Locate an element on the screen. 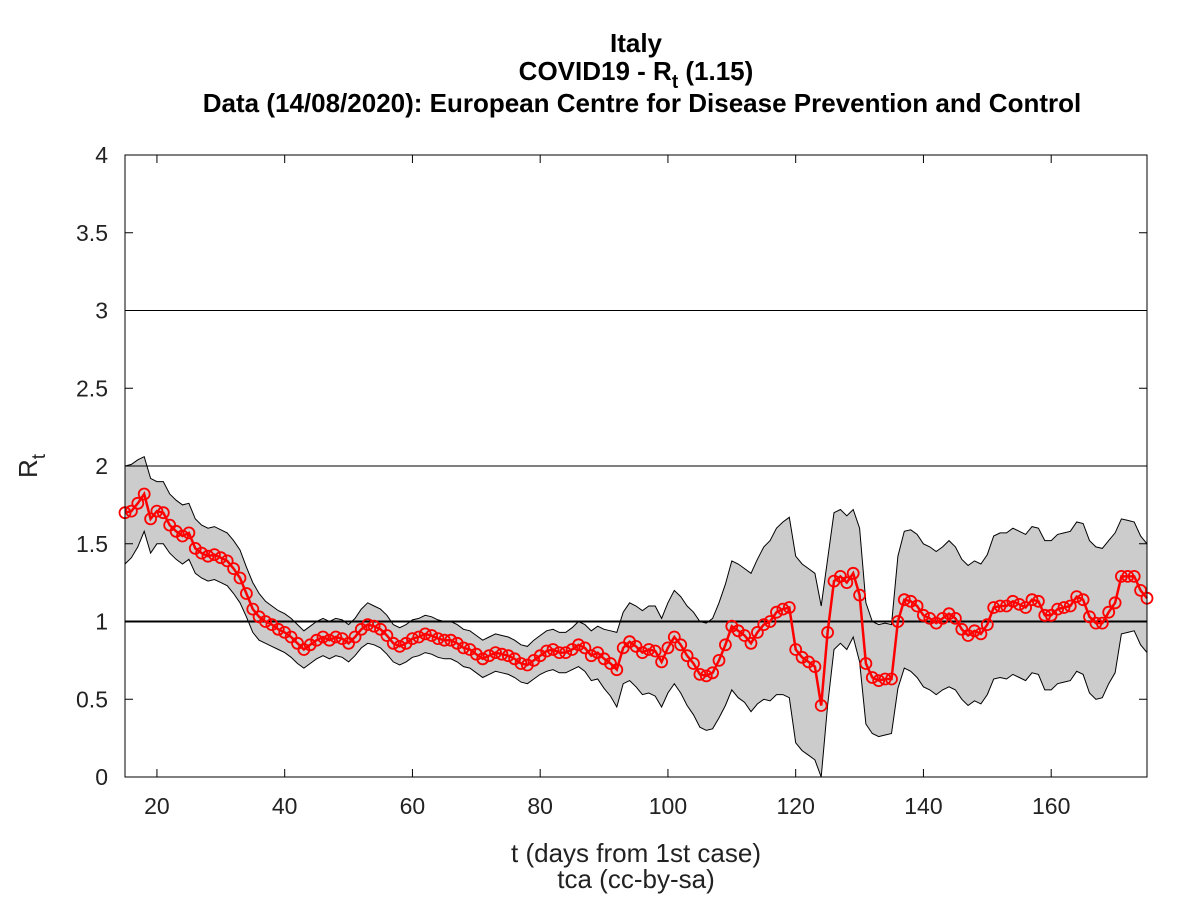  y-axis-label: Rt is located at coordinates (31, 465).